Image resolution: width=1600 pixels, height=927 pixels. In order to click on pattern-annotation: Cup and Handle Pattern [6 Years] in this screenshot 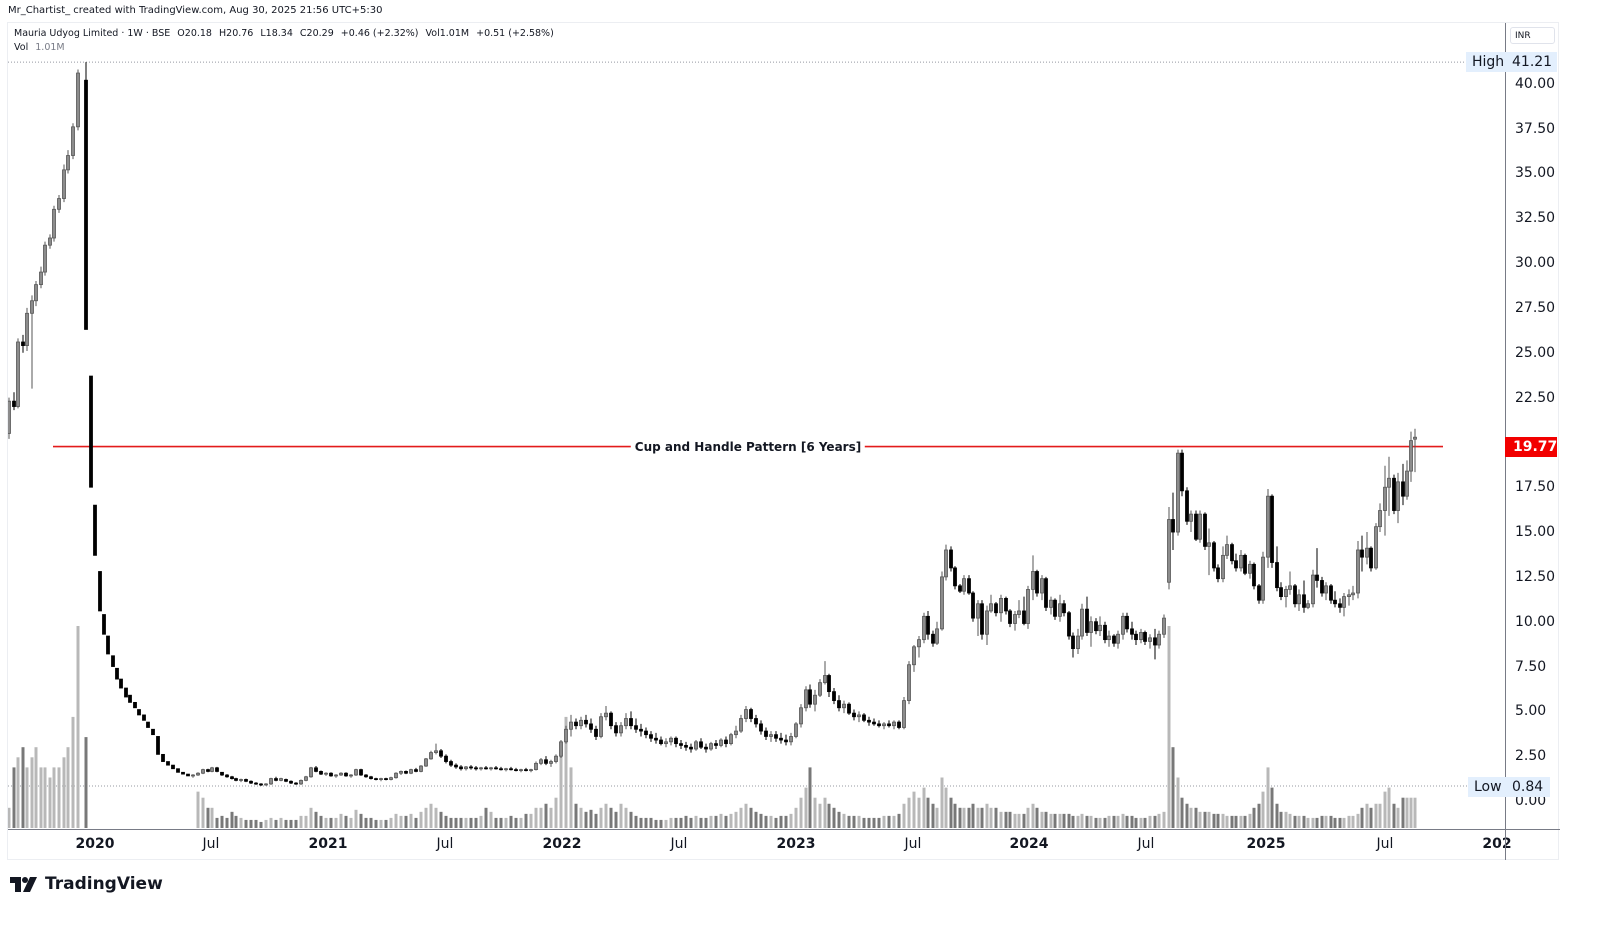, I will do `click(748, 447)`.